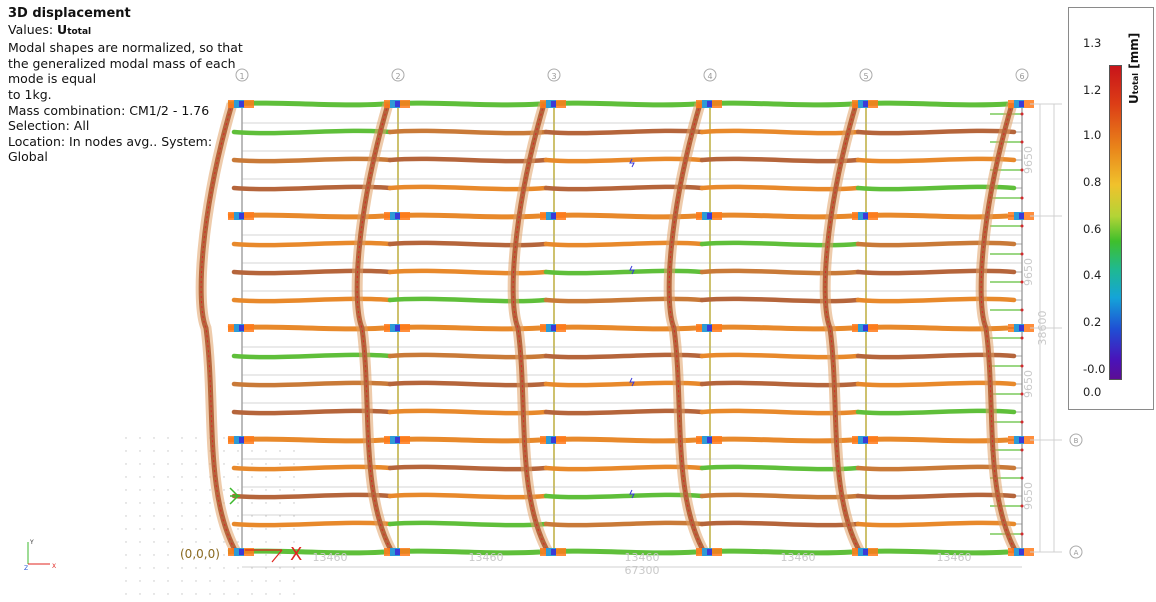 The image size is (1156, 602). I want to click on origin-marker: (0,0,0) X, so click(241, 526).